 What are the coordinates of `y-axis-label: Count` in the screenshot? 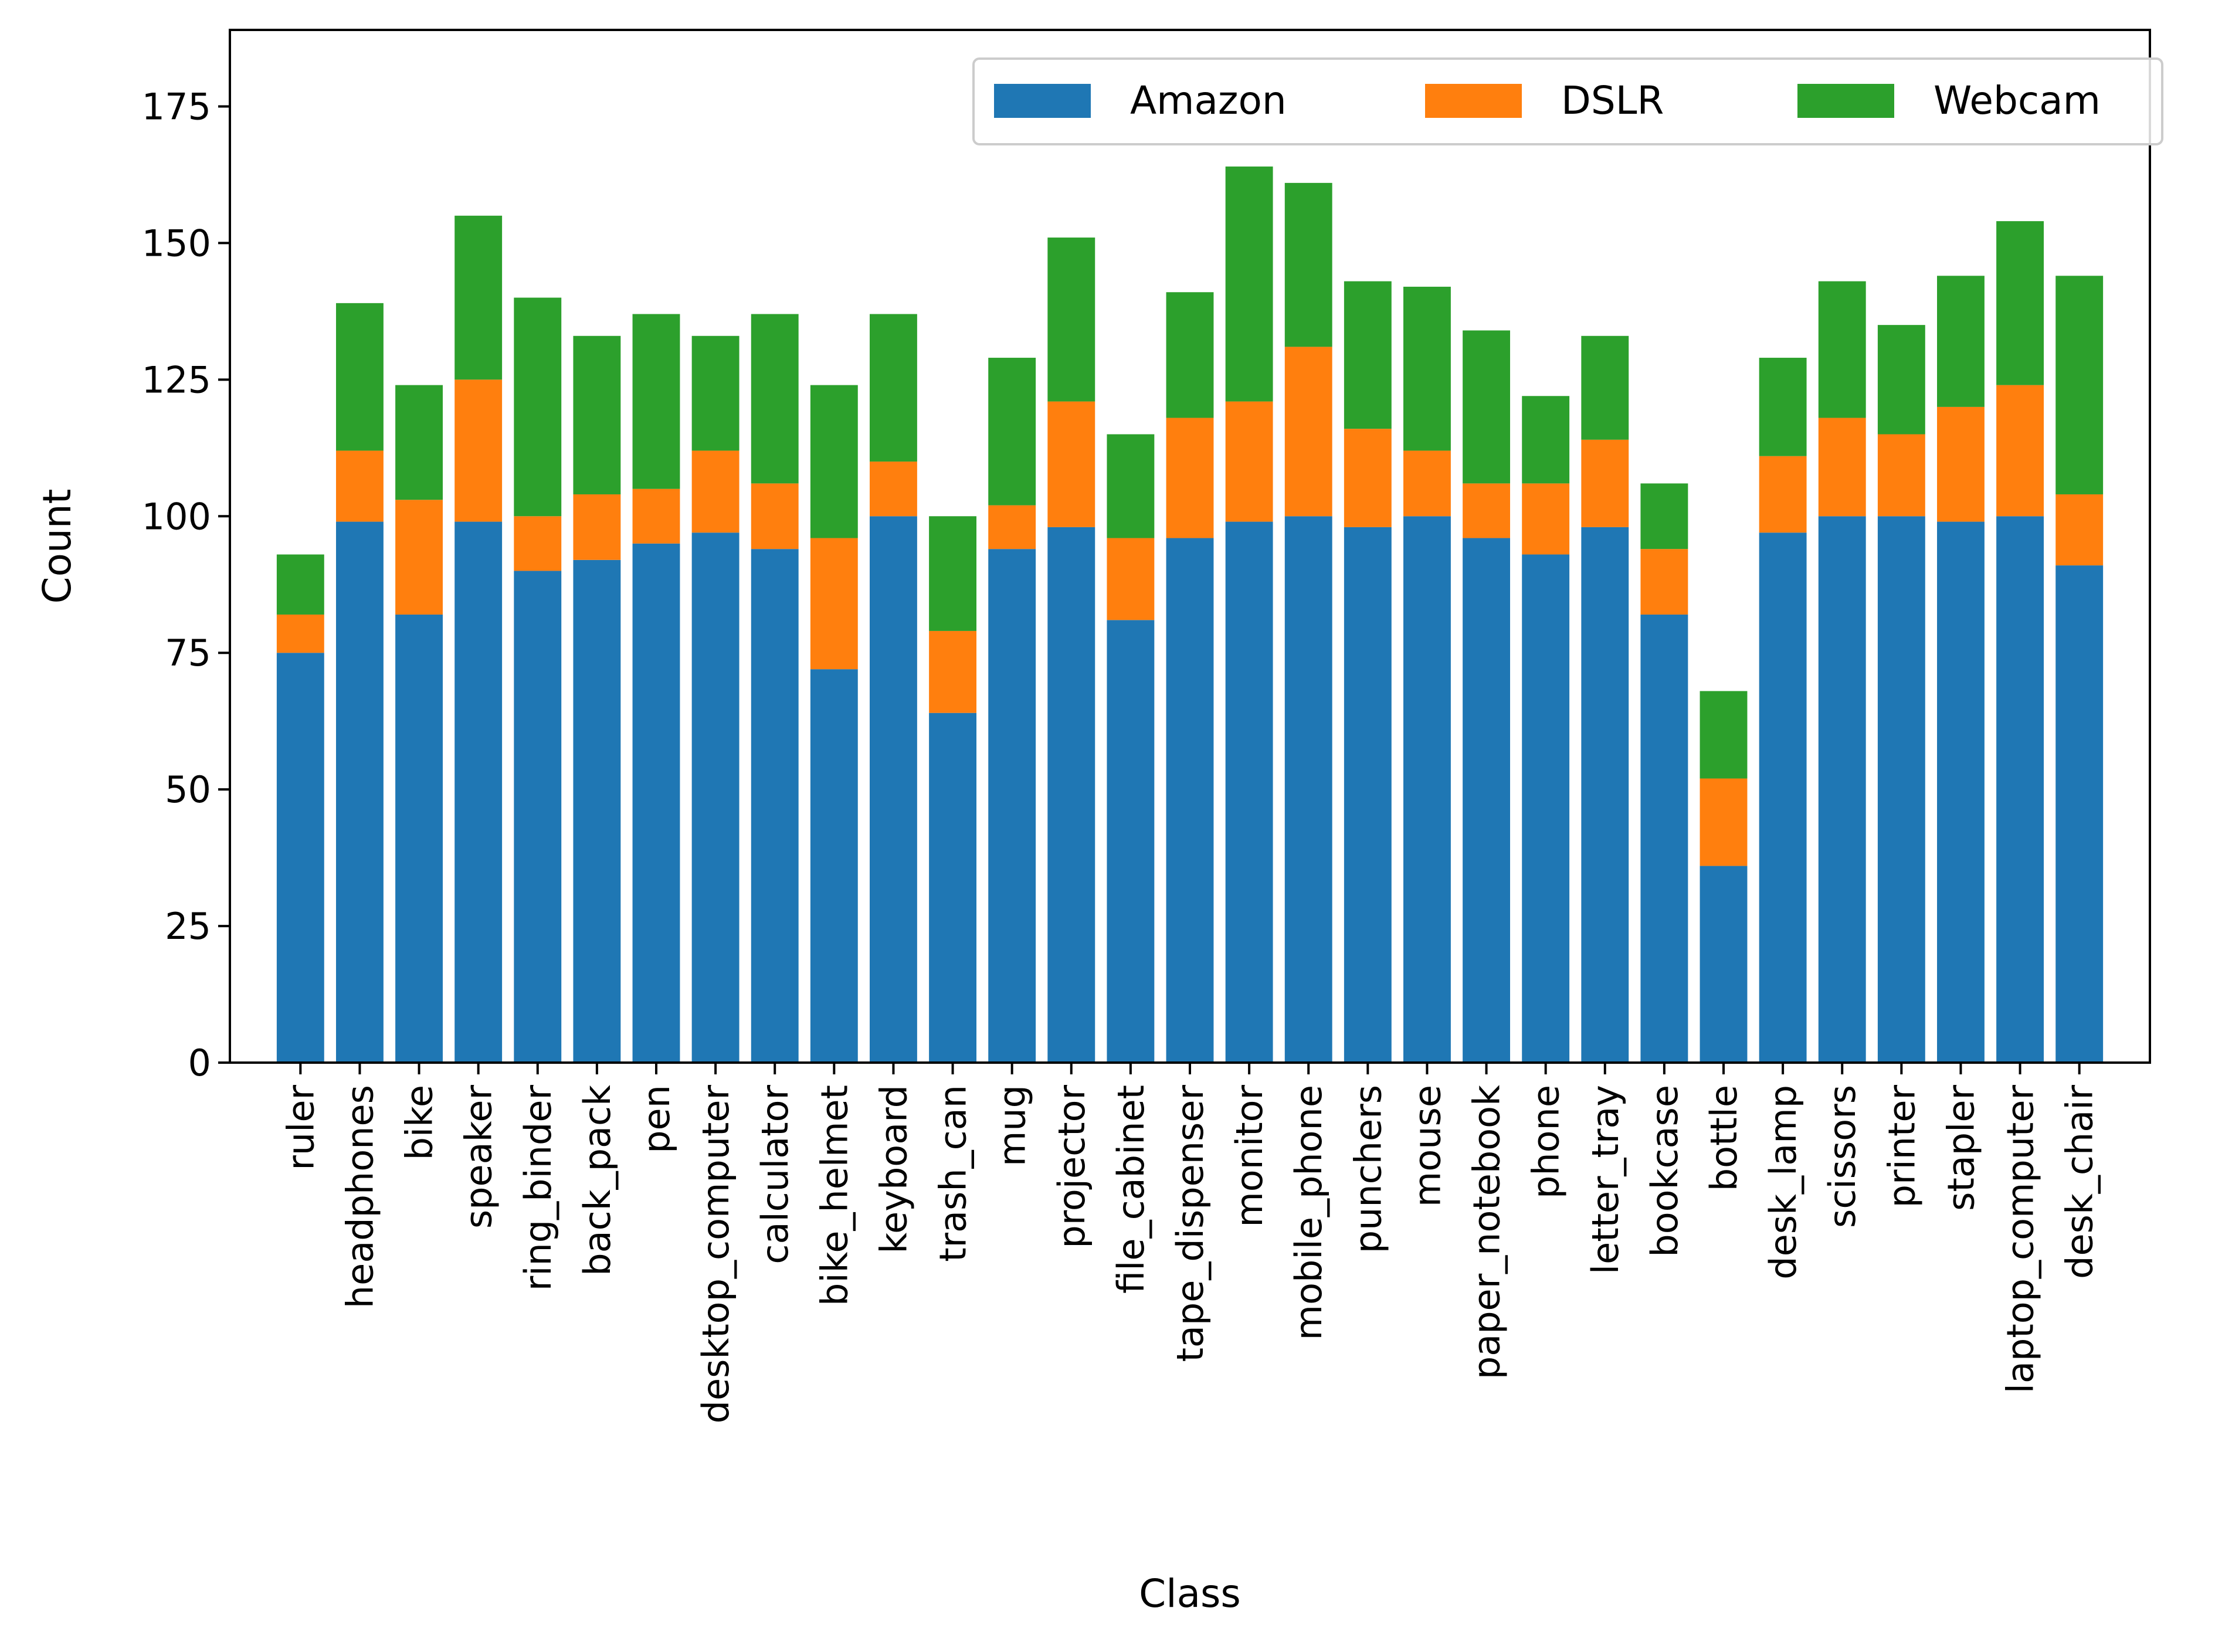 It's located at (57, 546).